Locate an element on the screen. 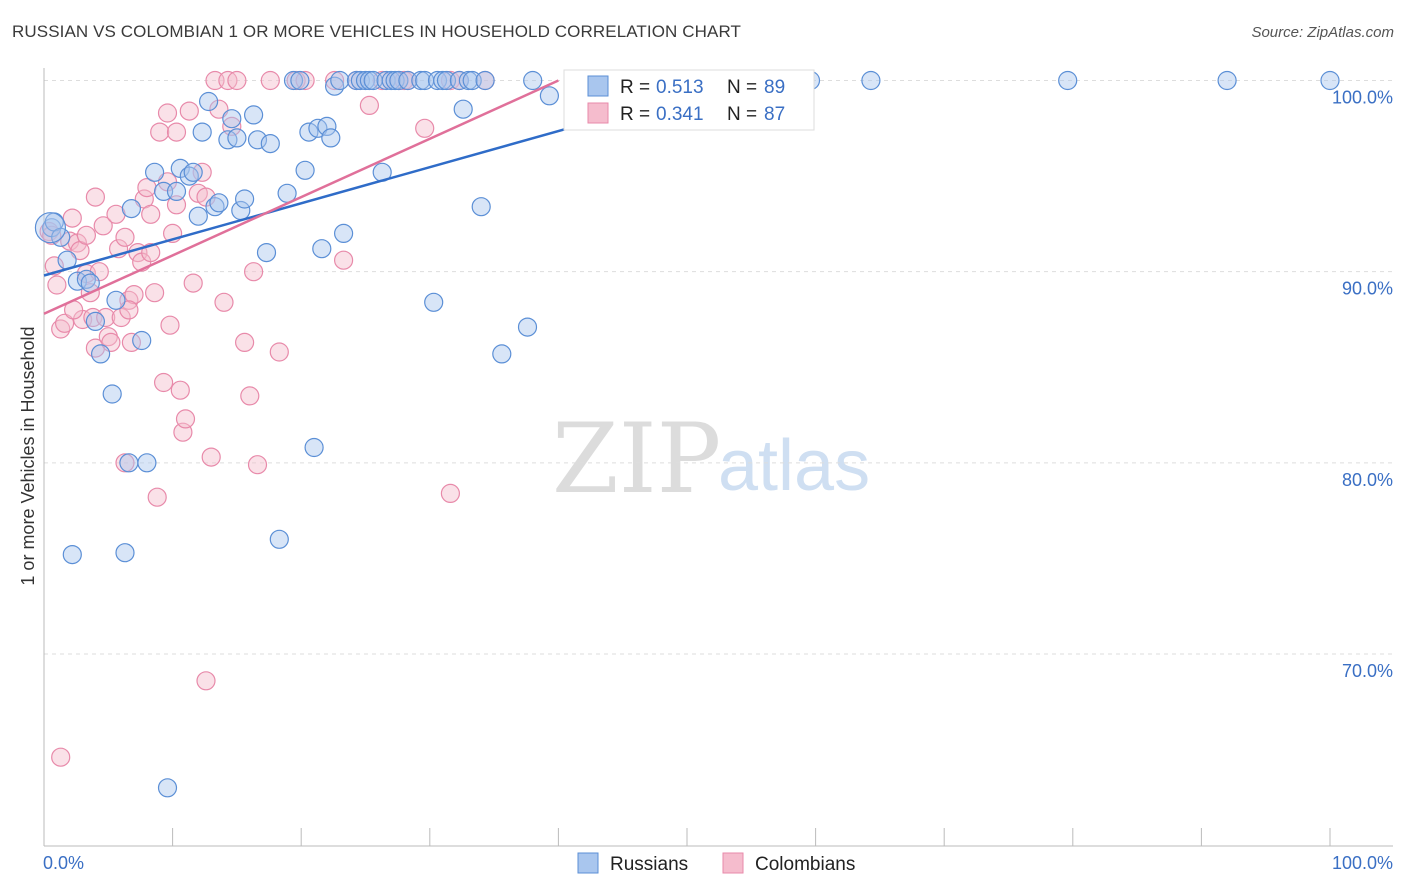  y-axis-label: 1 or more Vehicles in Household is located at coordinates (28, 455).